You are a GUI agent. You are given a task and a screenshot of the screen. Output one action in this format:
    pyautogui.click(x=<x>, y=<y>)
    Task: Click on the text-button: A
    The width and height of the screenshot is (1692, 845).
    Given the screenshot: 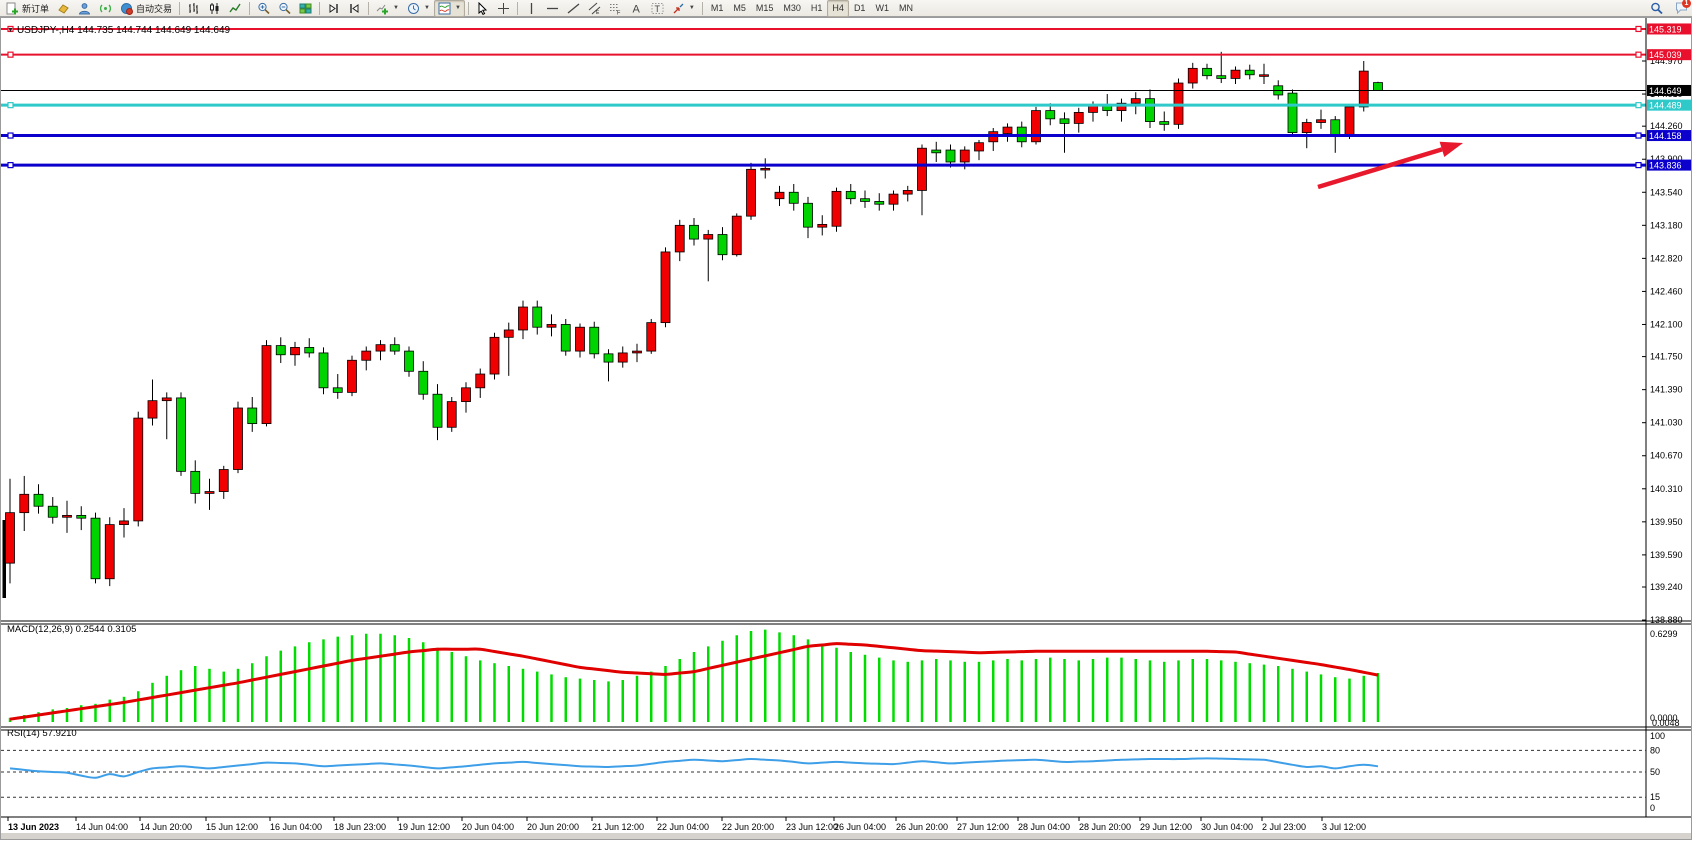 What is the action you would take?
    pyautogui.click(x=636, y=8)
    